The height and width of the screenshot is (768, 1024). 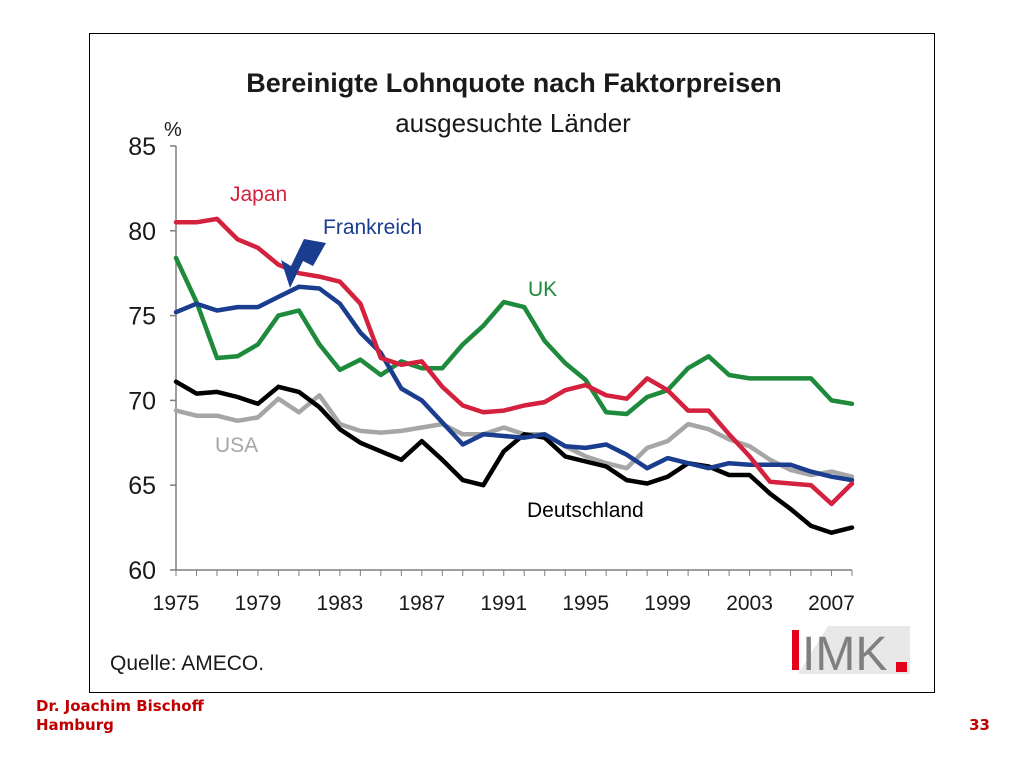 I want to click on y-tick-label: 85, so click(x=142, y=147).